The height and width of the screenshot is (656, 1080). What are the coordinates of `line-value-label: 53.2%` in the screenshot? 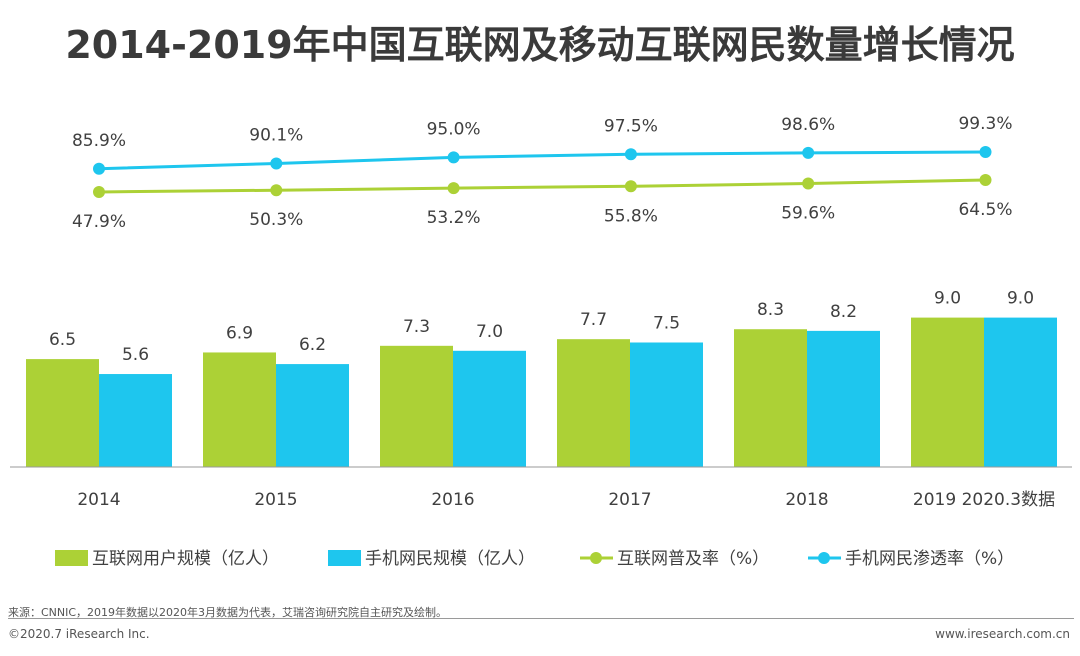 It's located at (454, 218).